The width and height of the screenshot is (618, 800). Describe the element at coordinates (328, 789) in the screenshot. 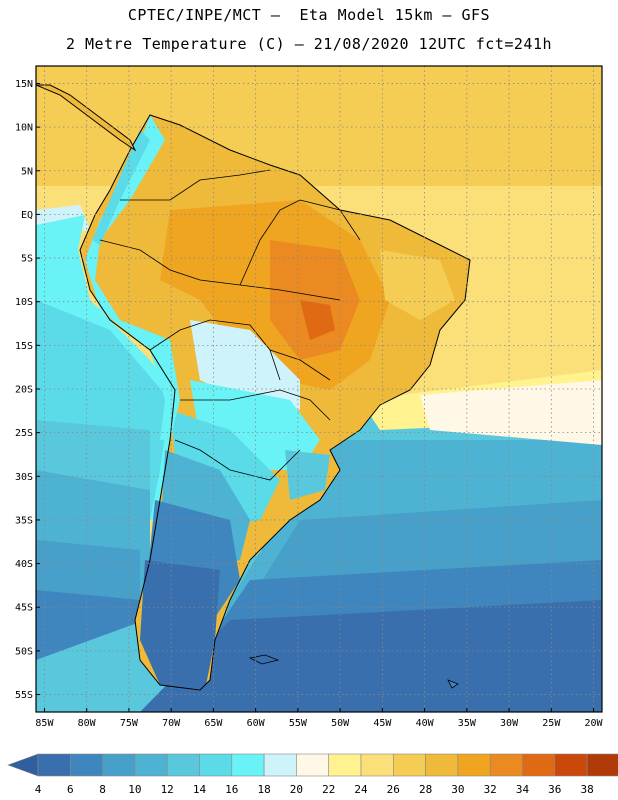

I see `colorbar-label: 22` at that location.